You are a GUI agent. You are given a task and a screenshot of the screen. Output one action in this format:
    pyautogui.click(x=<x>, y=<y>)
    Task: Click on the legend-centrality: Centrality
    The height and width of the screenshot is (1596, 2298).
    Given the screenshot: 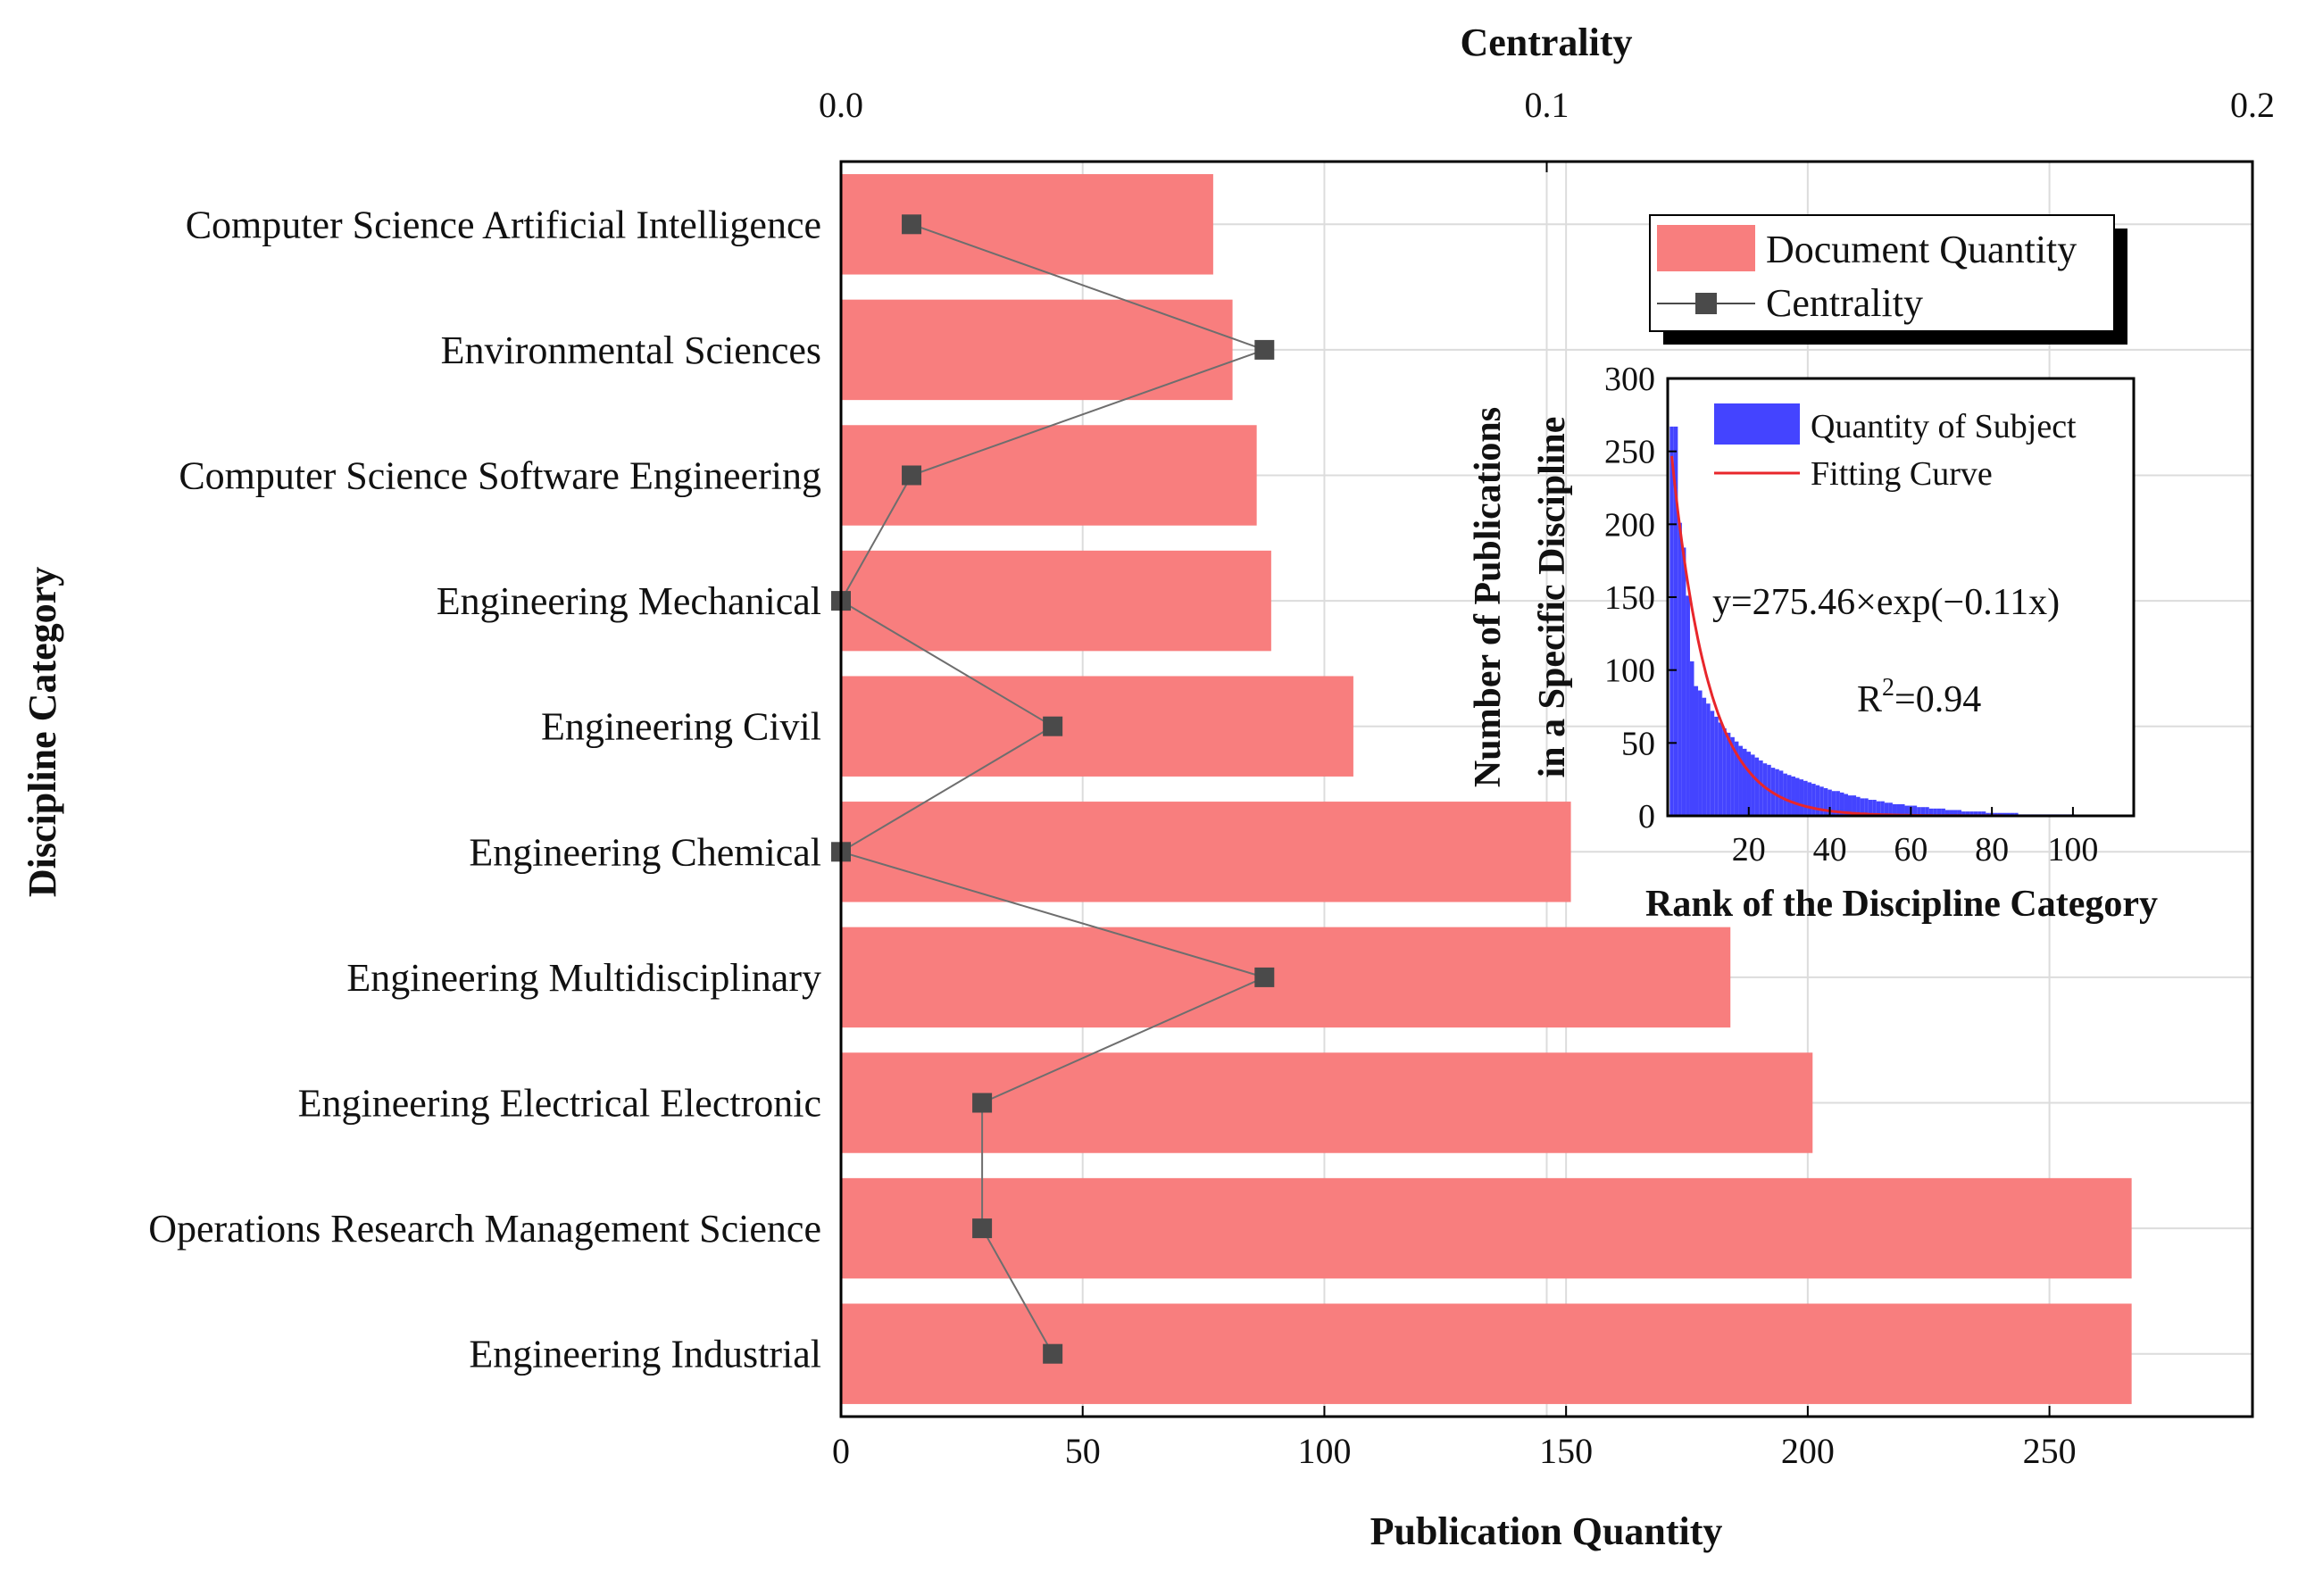 What is the action you would take?
    pyautogui.click(x=1844, y=303)
    